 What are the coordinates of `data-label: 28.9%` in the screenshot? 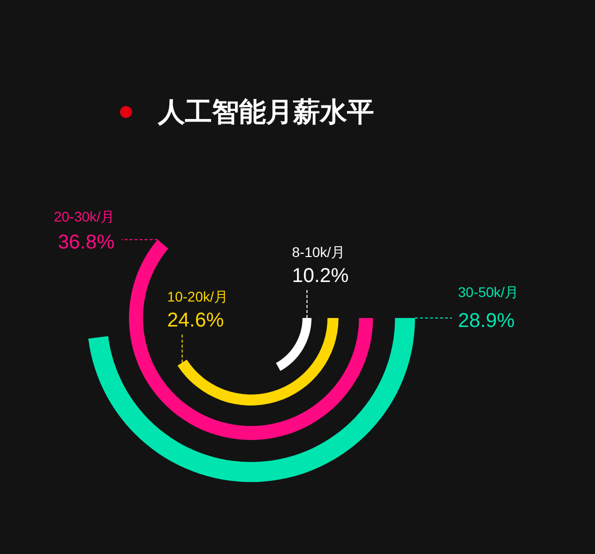 It's located at (486, 321).